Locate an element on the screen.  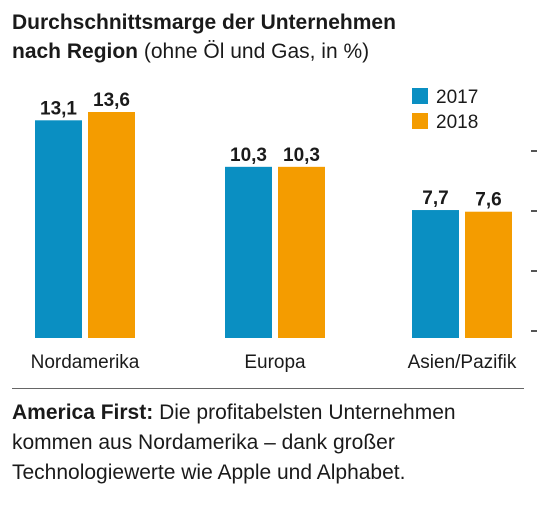
data-label: 7,6 is located at coordinates (488, 200).